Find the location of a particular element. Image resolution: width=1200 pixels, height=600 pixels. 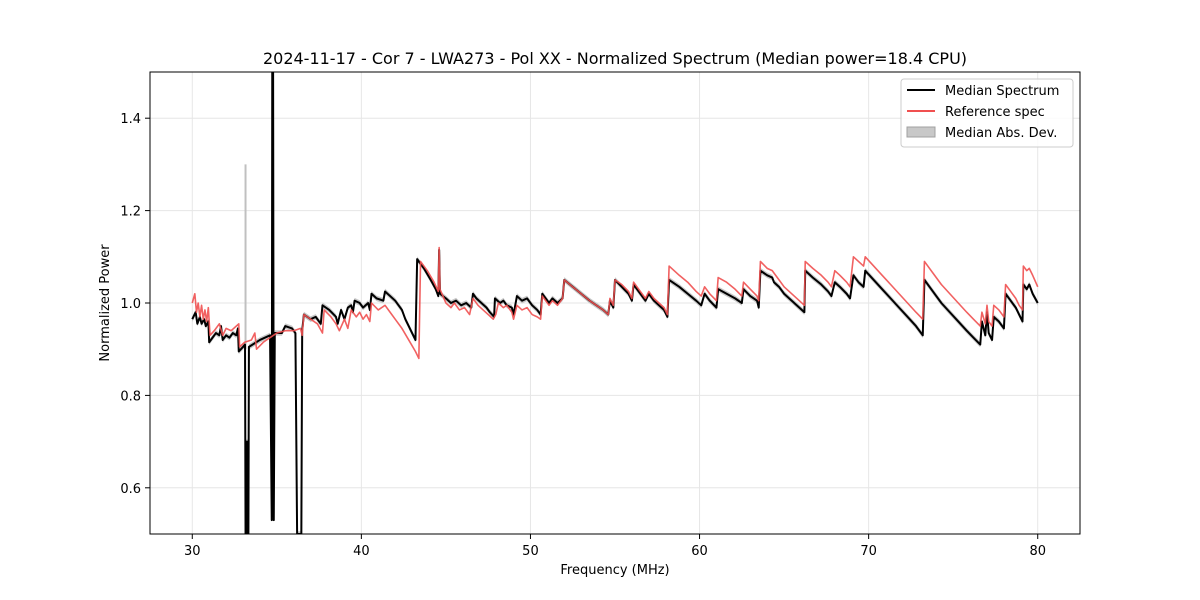

y-tick-label: 1.2 is located at coordinates (130, 212).